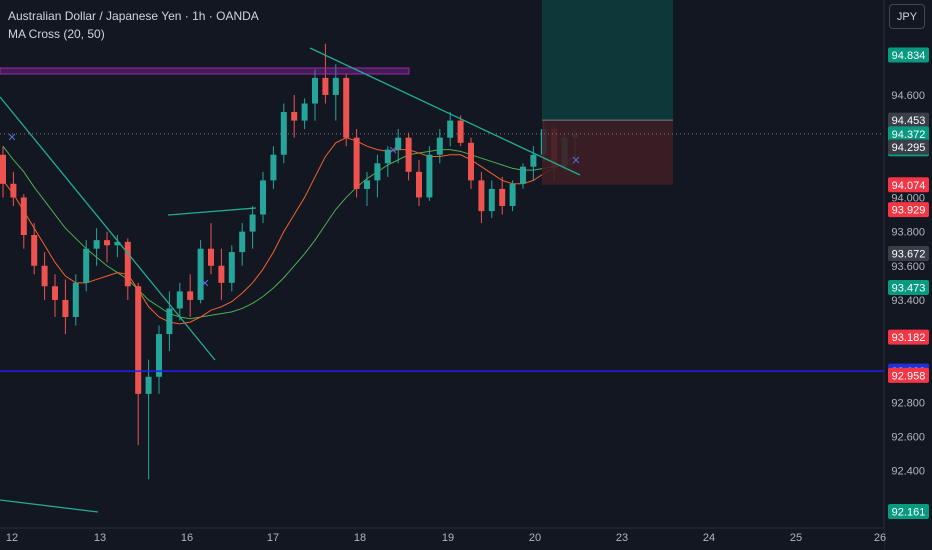 The height and width of the screenshot is (550, 932). What do you see at coordinates (908, 198) in the screenshot?
I see `price-tick-label: 94.000` at bounding box center [908, 198].